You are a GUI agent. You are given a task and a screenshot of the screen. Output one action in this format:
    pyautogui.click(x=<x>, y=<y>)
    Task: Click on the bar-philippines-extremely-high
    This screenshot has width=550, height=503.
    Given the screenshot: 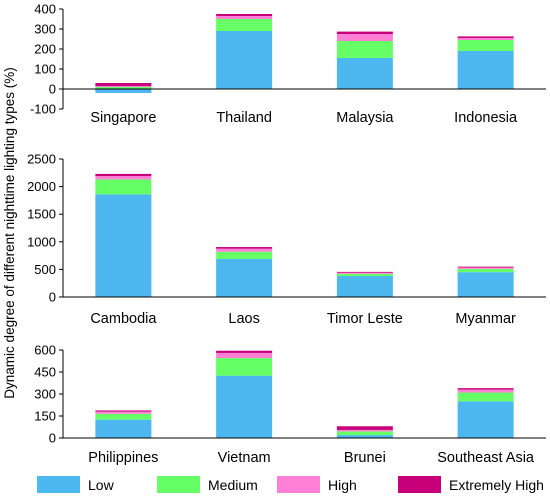 What is the action you would take?
    pyautogui.click(x=123, y=411)
    